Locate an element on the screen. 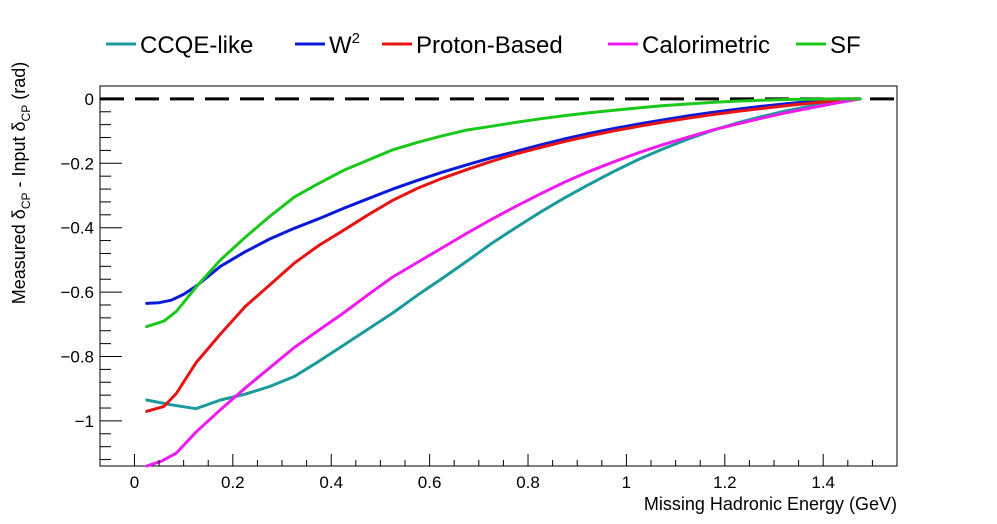 The image size is (997, 524). x-tick-label: 1.4 is located at coordinates (823, 482).